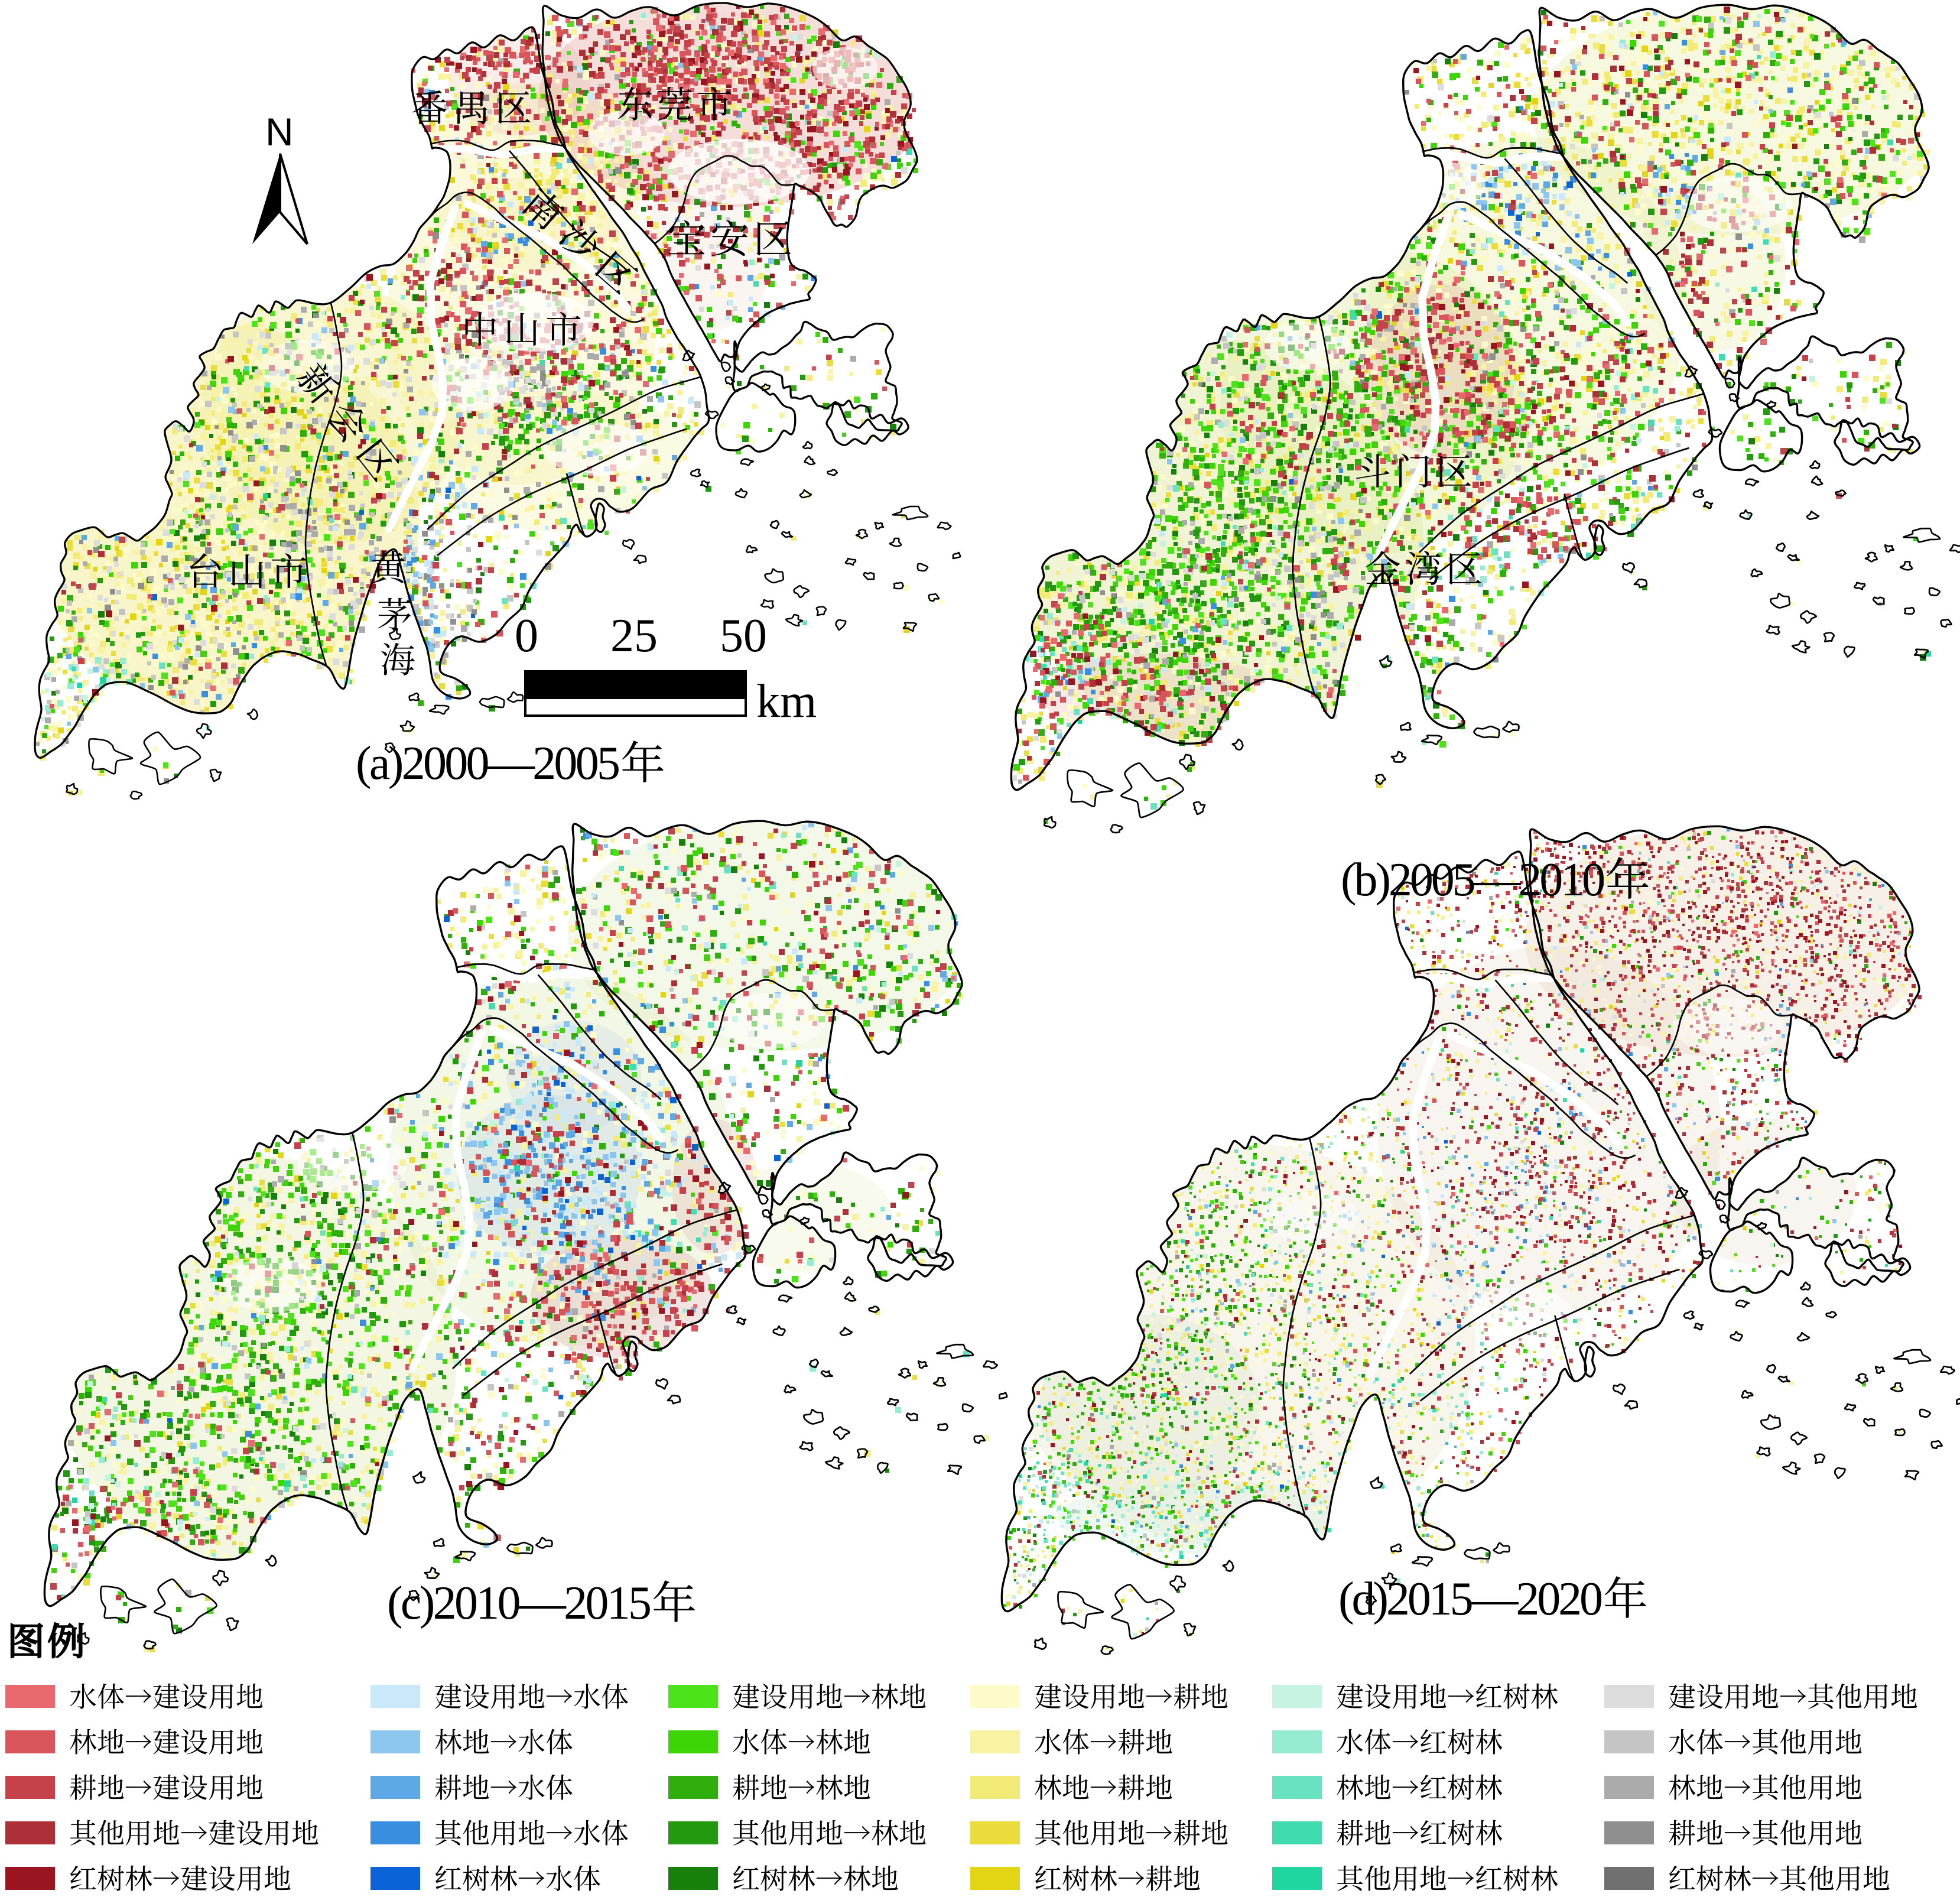 The height and width of the screenshot is (1897, 1960). I want to click on svg-text: 25, so click(634, 636).